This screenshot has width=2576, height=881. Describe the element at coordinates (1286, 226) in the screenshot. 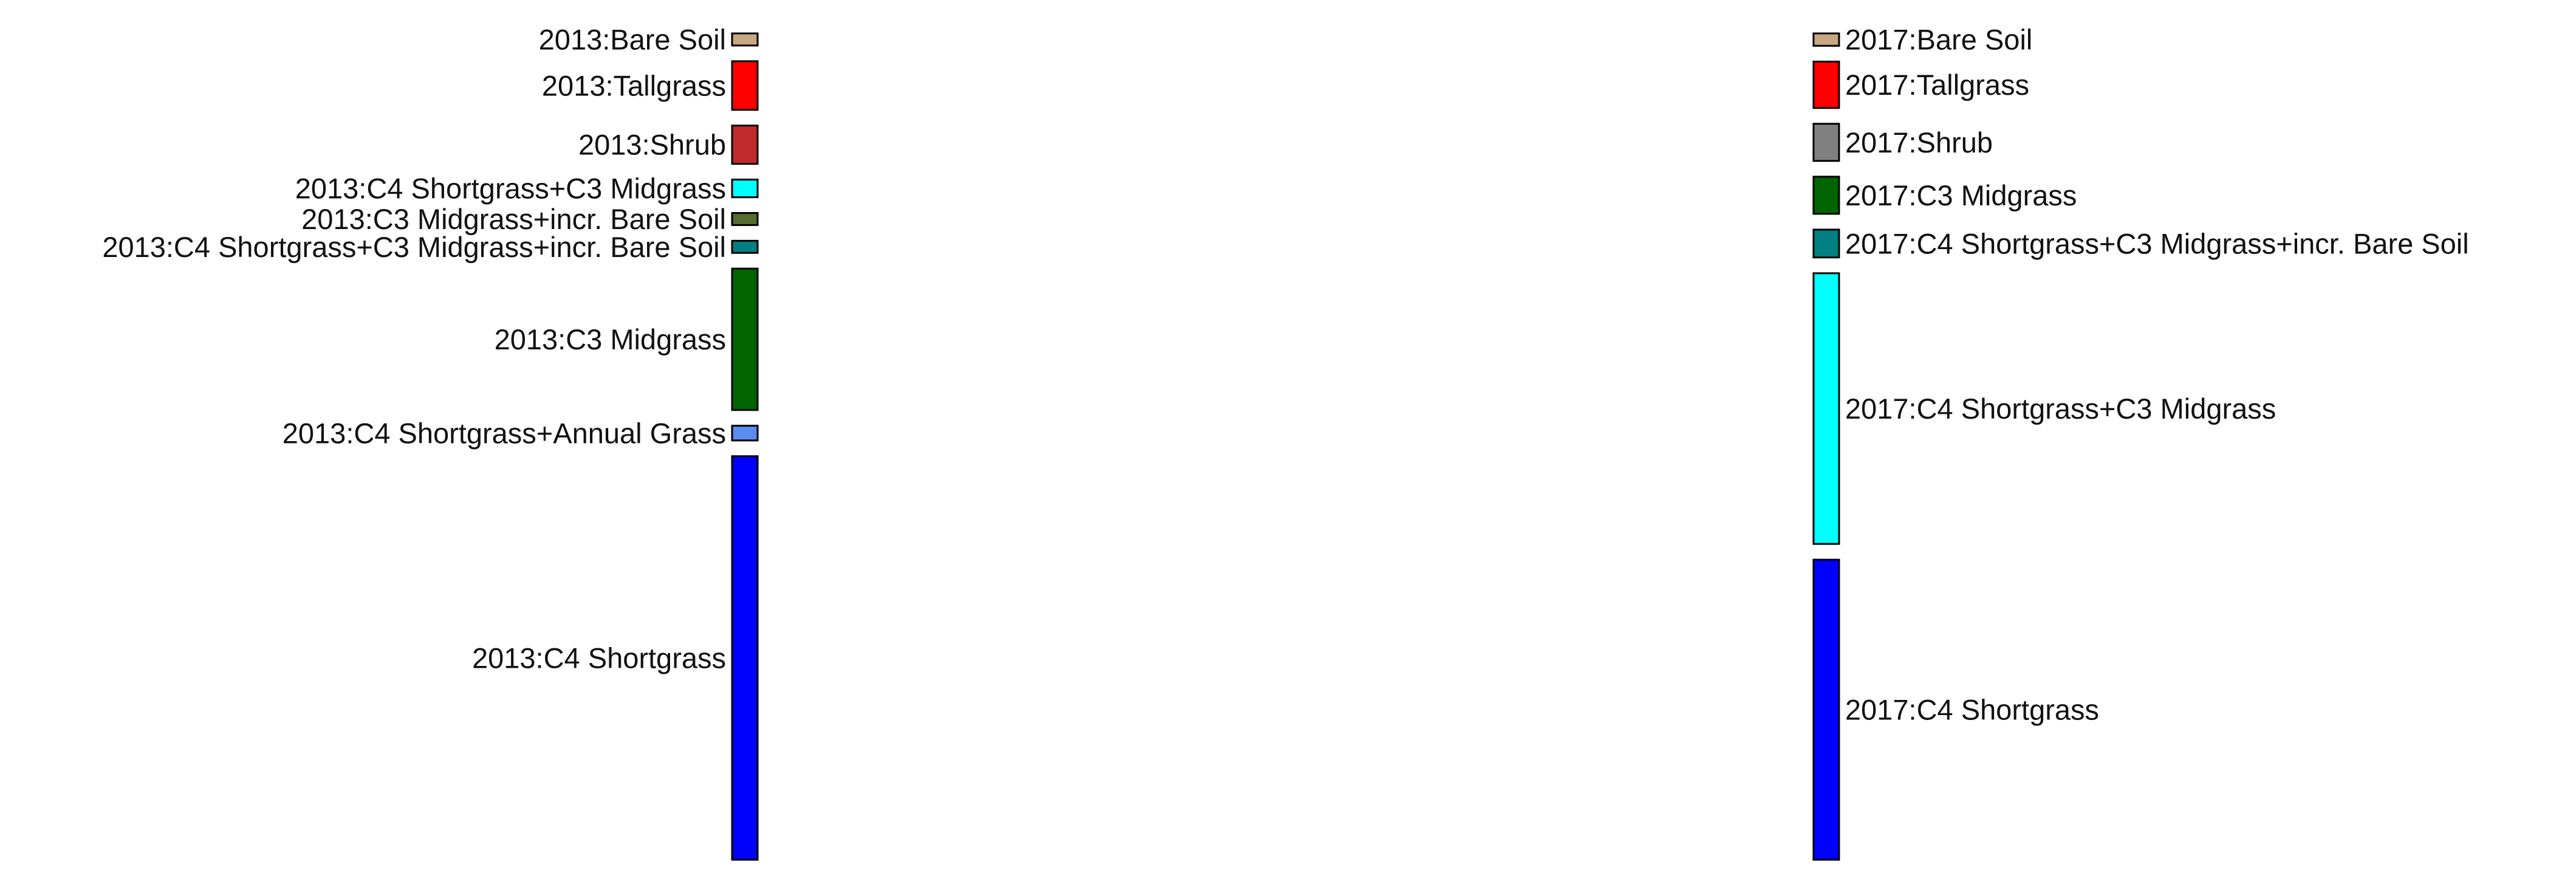

I see `flow-link-c3bare-to-c4c3bare` at that location.